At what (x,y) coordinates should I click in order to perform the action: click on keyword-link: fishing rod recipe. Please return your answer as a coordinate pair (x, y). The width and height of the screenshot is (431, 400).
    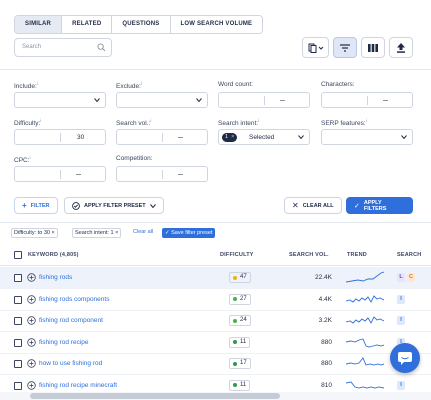
    Looking at the image, I should click on (64, 342).